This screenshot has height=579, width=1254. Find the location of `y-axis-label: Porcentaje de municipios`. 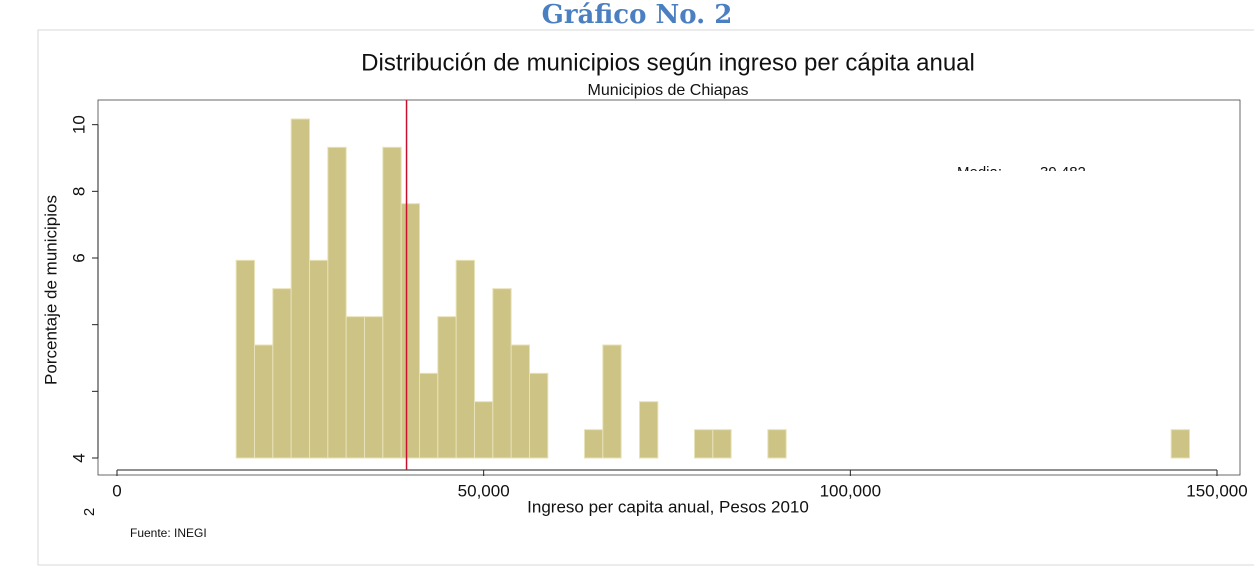

y-axis-label: Porcentaje de municipios is located at coordinates (50, 290).